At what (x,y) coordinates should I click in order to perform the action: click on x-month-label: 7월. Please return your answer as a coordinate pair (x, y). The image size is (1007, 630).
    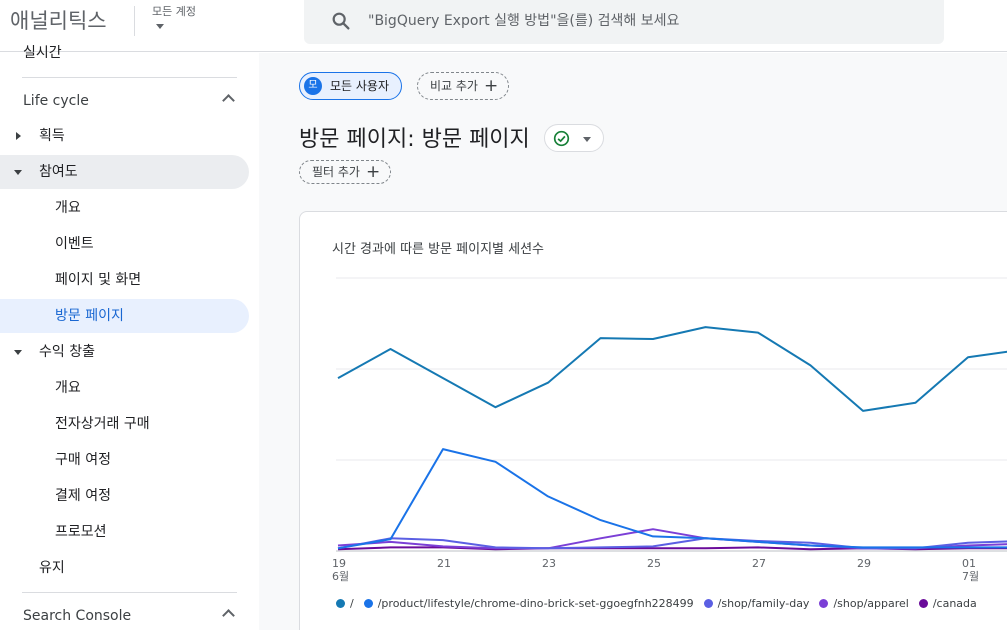
    Looking at the image, I should click on (970, 576).